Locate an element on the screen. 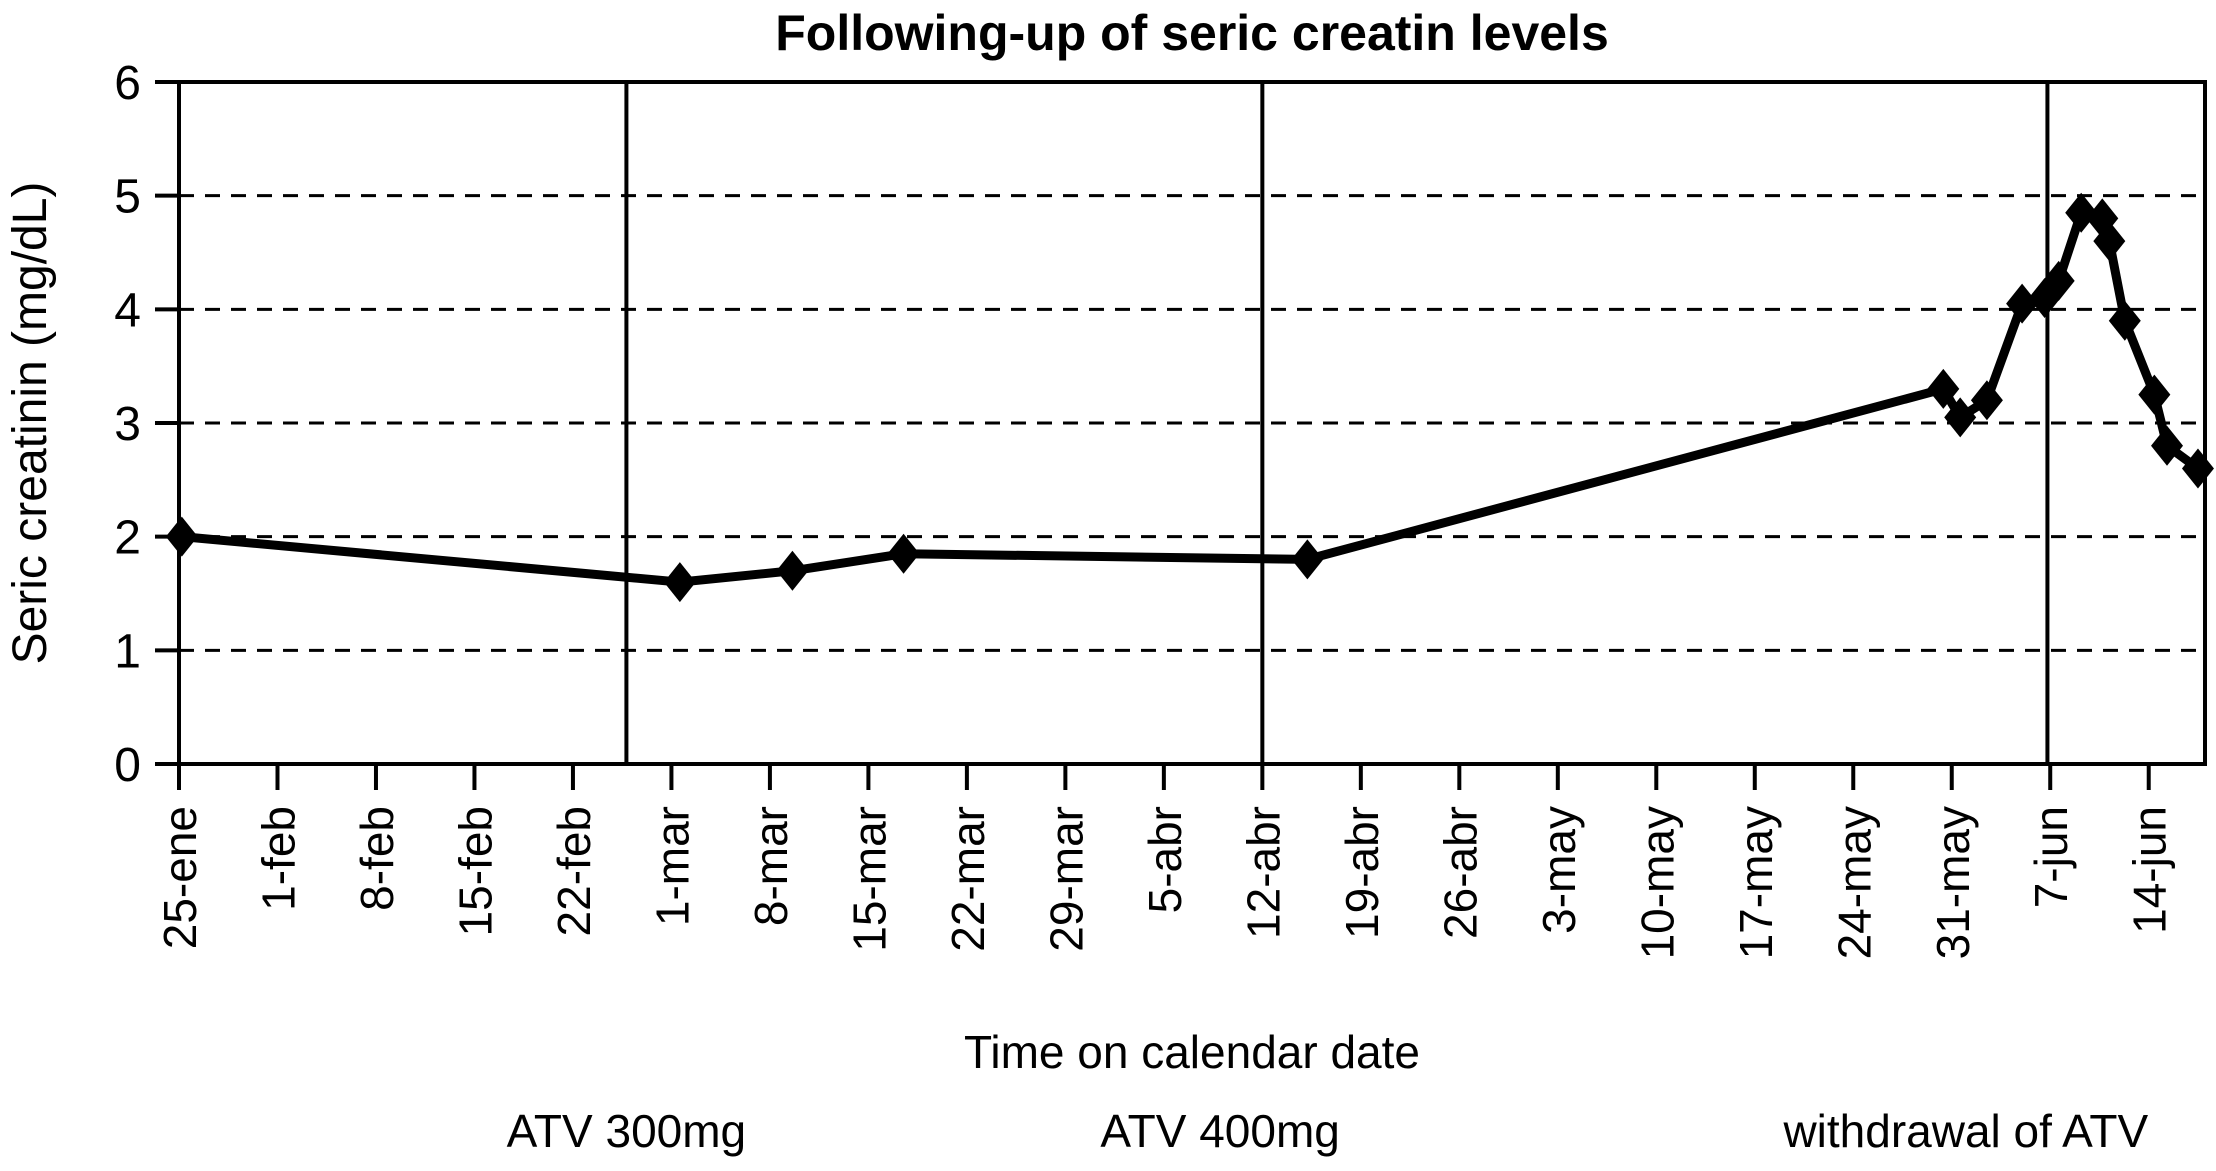 This screenshot has width=2216, height=1171. x-tick-label: 8-mar is located at coordinates (771, 866).